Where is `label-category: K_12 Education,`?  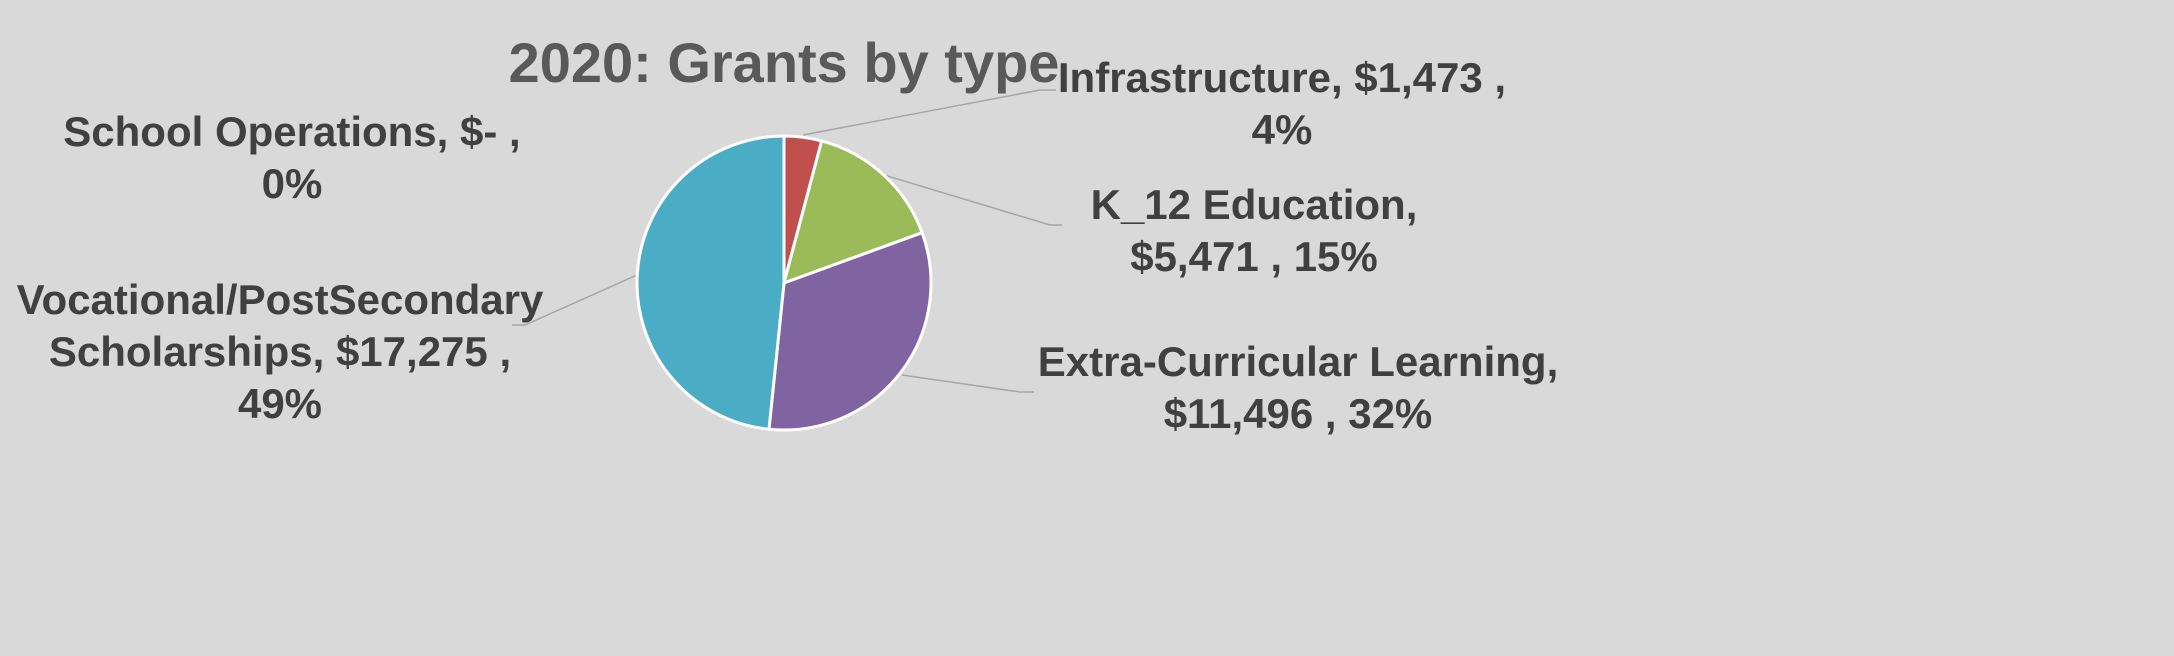
label-category: K_12 Education, is located at coordinates (1254, 204).